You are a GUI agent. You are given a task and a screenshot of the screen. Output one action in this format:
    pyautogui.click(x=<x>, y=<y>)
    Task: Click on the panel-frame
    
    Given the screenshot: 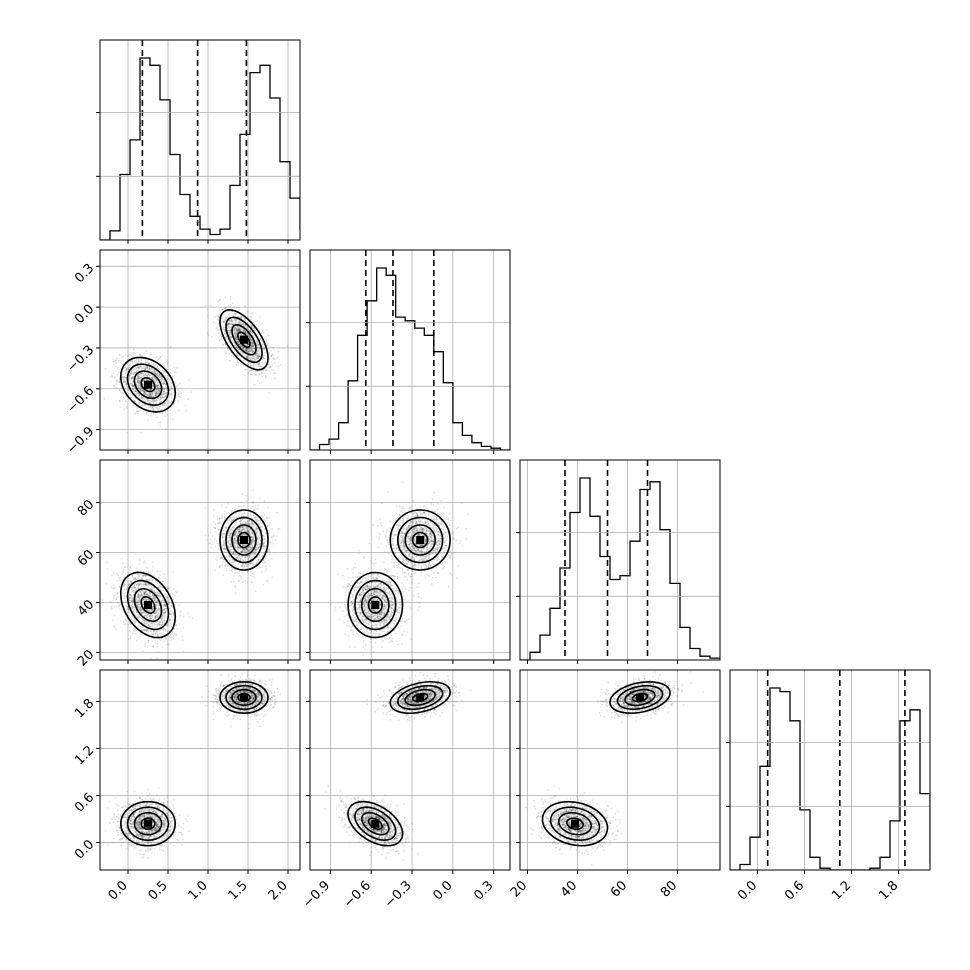 What is the action you would take?
    pyautogui.click(x=200, y=140)
    